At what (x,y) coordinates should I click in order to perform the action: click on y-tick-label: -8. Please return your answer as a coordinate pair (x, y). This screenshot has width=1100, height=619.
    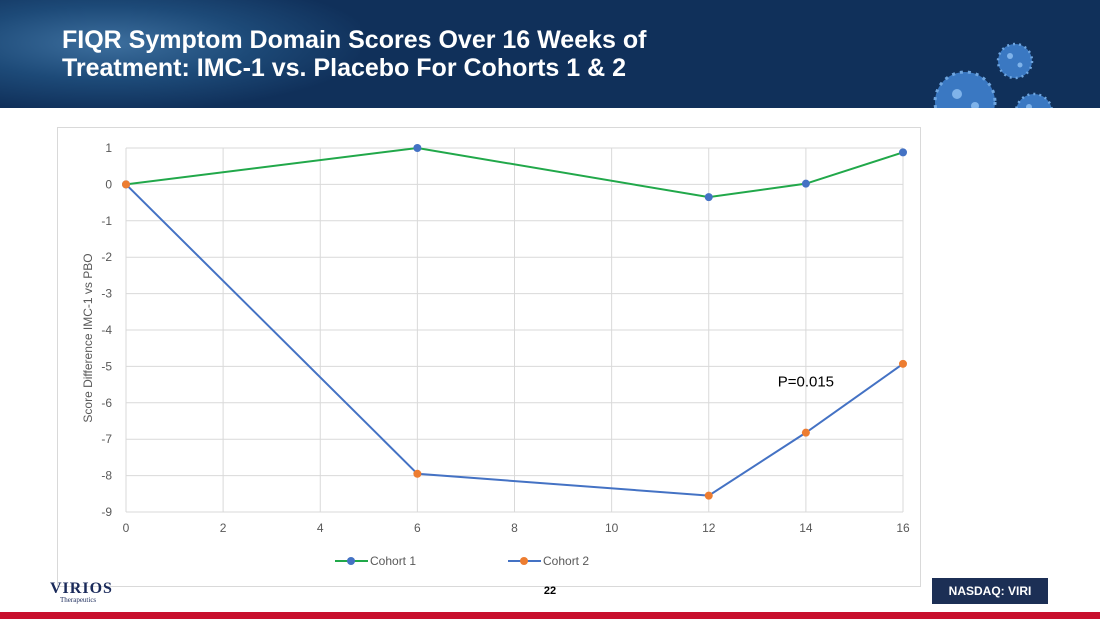
    Looking at the image, I should click on (106, 476).